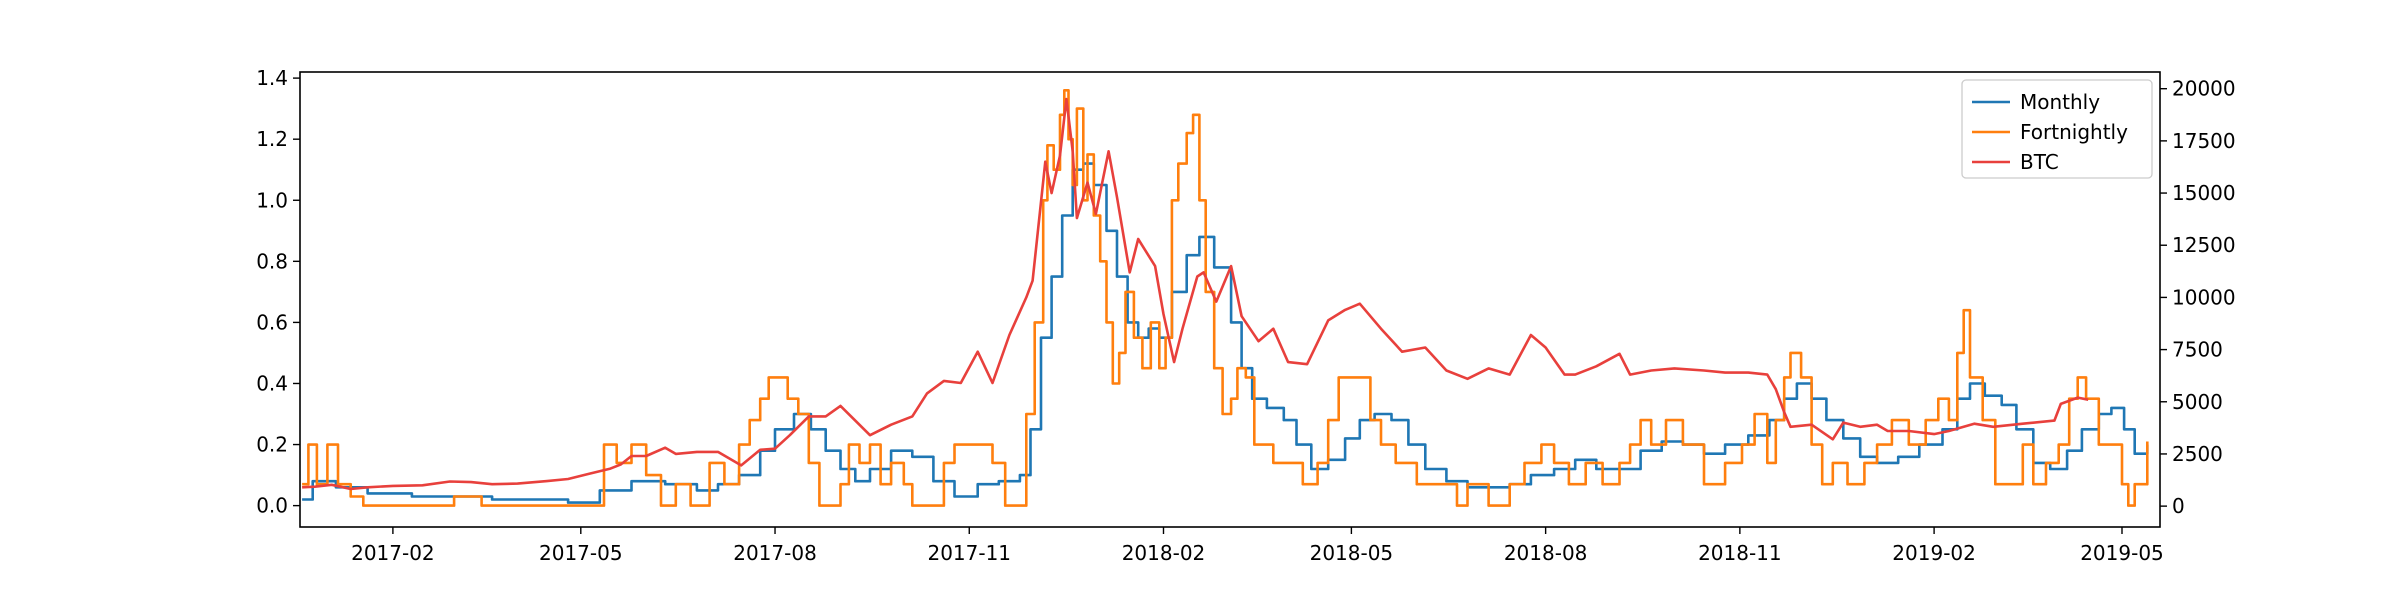 Image resolution: width=2400 pixels, height=600 pixels. What do you see at coordinates (272, 261) in the screenshot?
I see `left-y-tick-label: 0.8` at bounding box center [272, 261].